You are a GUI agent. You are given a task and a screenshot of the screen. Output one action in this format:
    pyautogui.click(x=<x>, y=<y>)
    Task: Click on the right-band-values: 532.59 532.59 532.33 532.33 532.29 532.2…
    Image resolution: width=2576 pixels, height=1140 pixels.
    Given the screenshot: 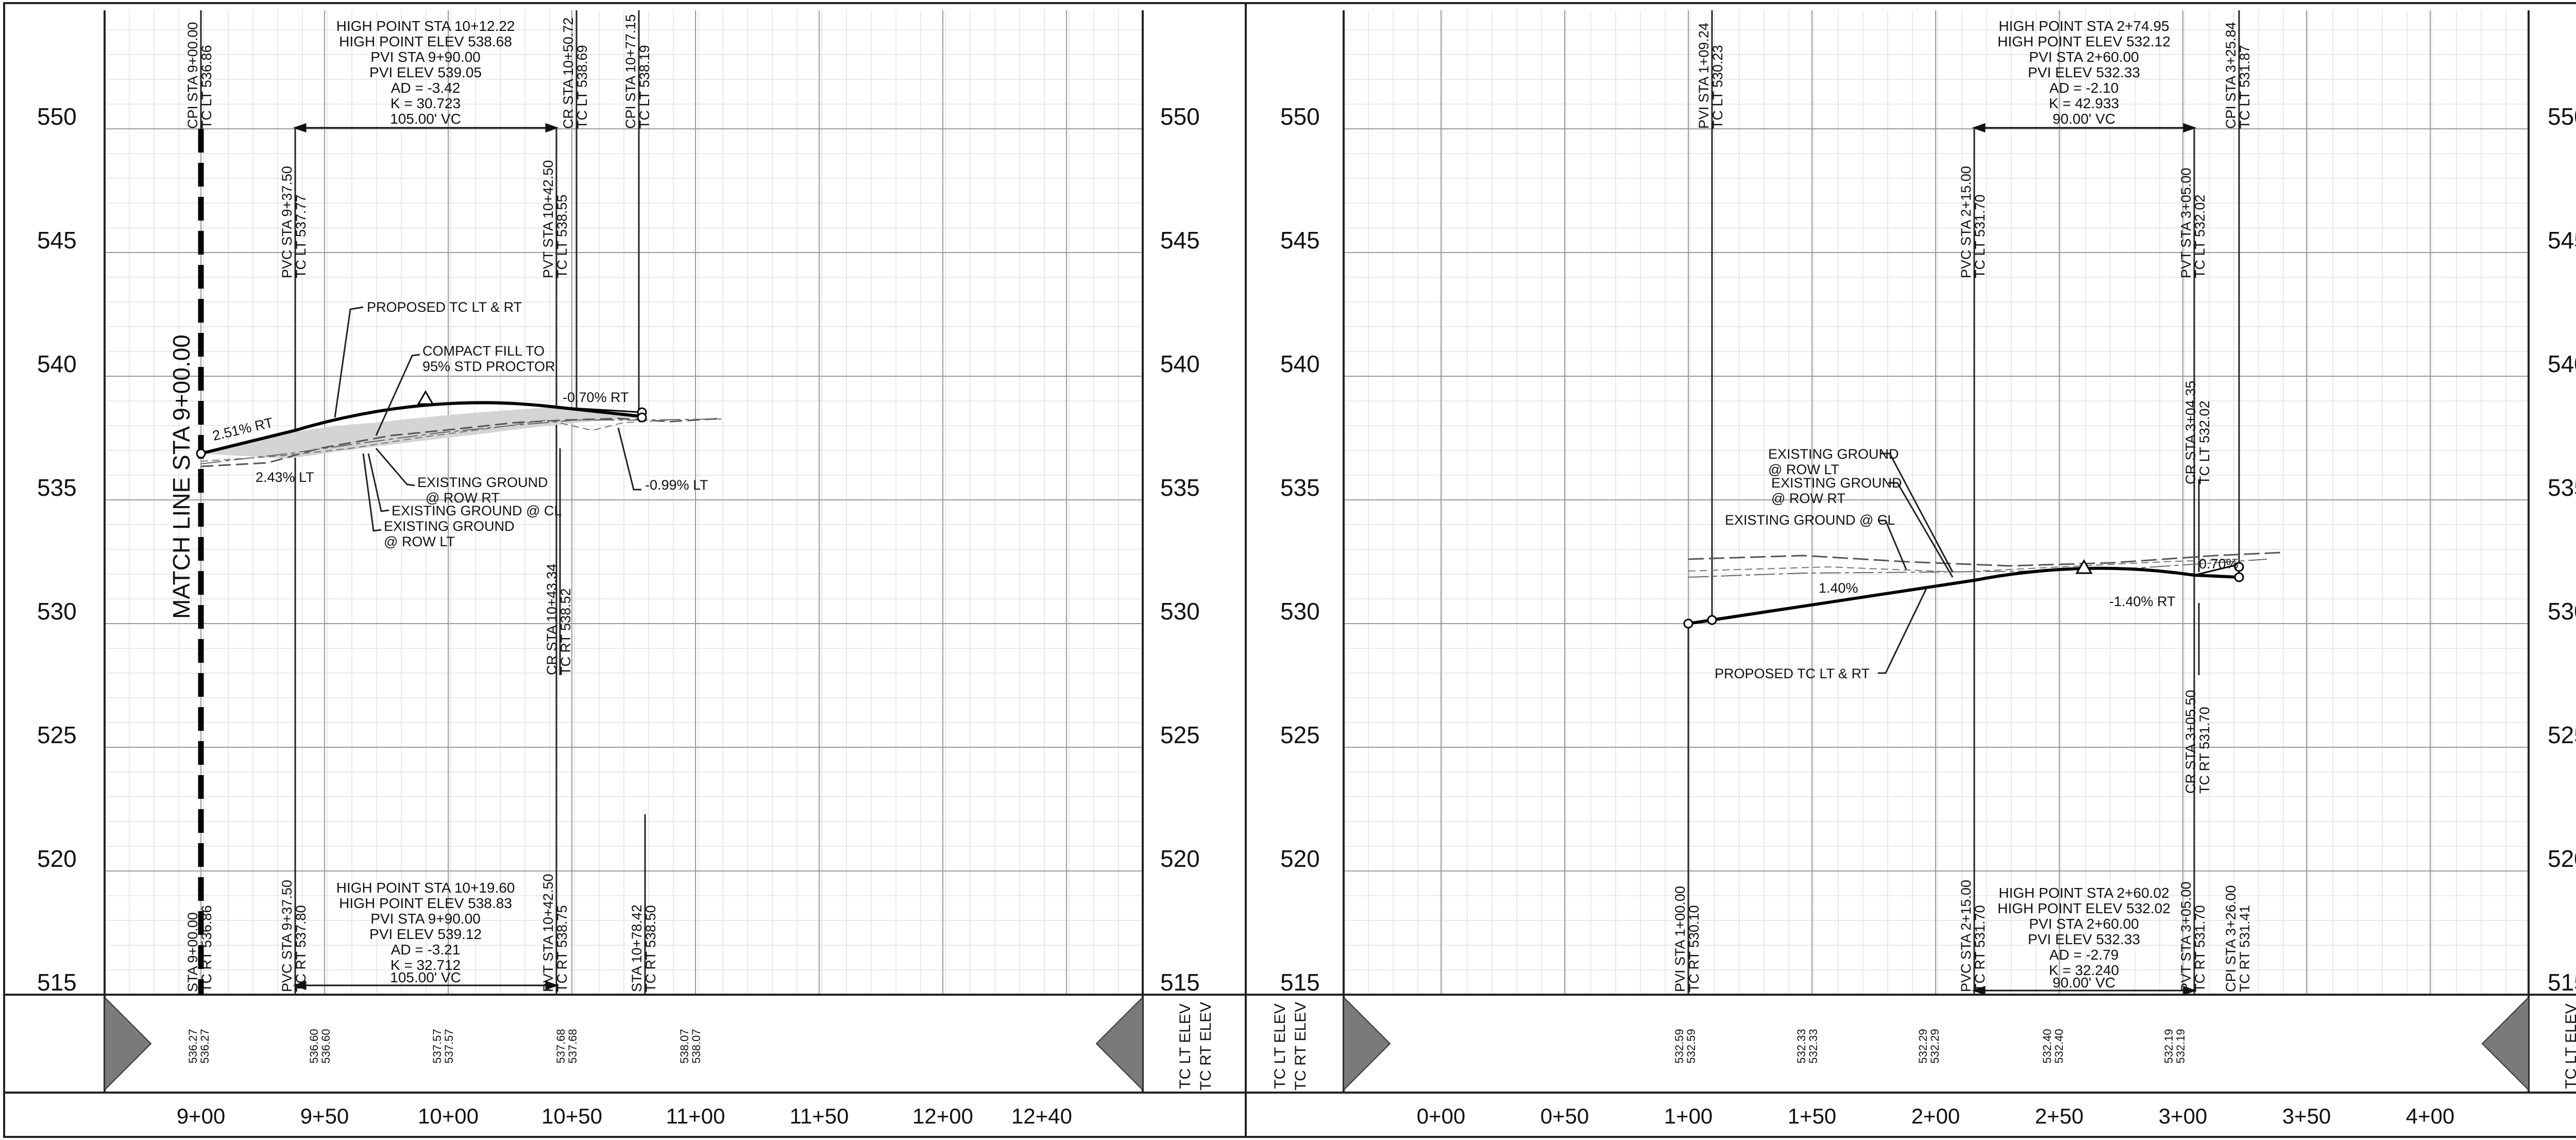 What is the action you would take?
    pyautogui.click(x=1930, y=1046)
    